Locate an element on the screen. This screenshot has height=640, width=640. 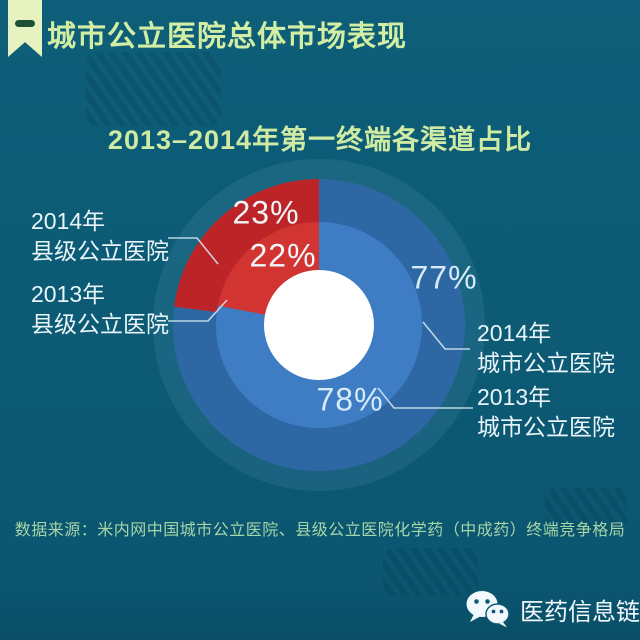
callout-2014-city: 2014年 城市公立医院 is located at coordinates (546, 348).